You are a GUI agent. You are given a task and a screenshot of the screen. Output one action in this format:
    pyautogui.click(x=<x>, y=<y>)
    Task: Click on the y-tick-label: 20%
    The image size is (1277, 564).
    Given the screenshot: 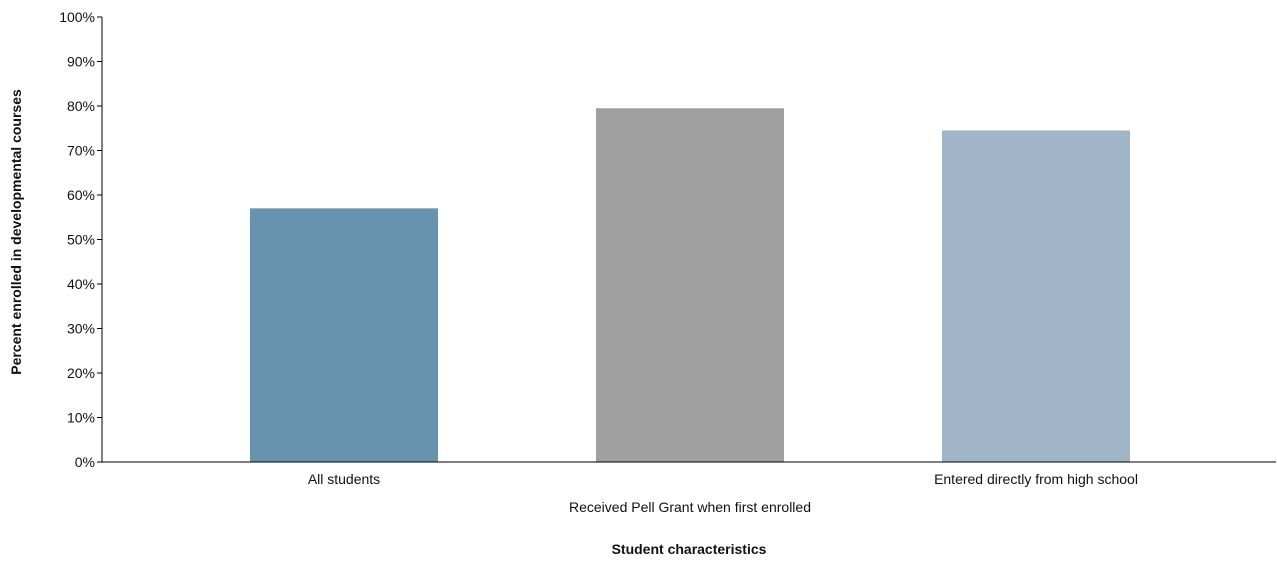 What is the action you would take?
    pyautogui.click(x=81, y=373)
    